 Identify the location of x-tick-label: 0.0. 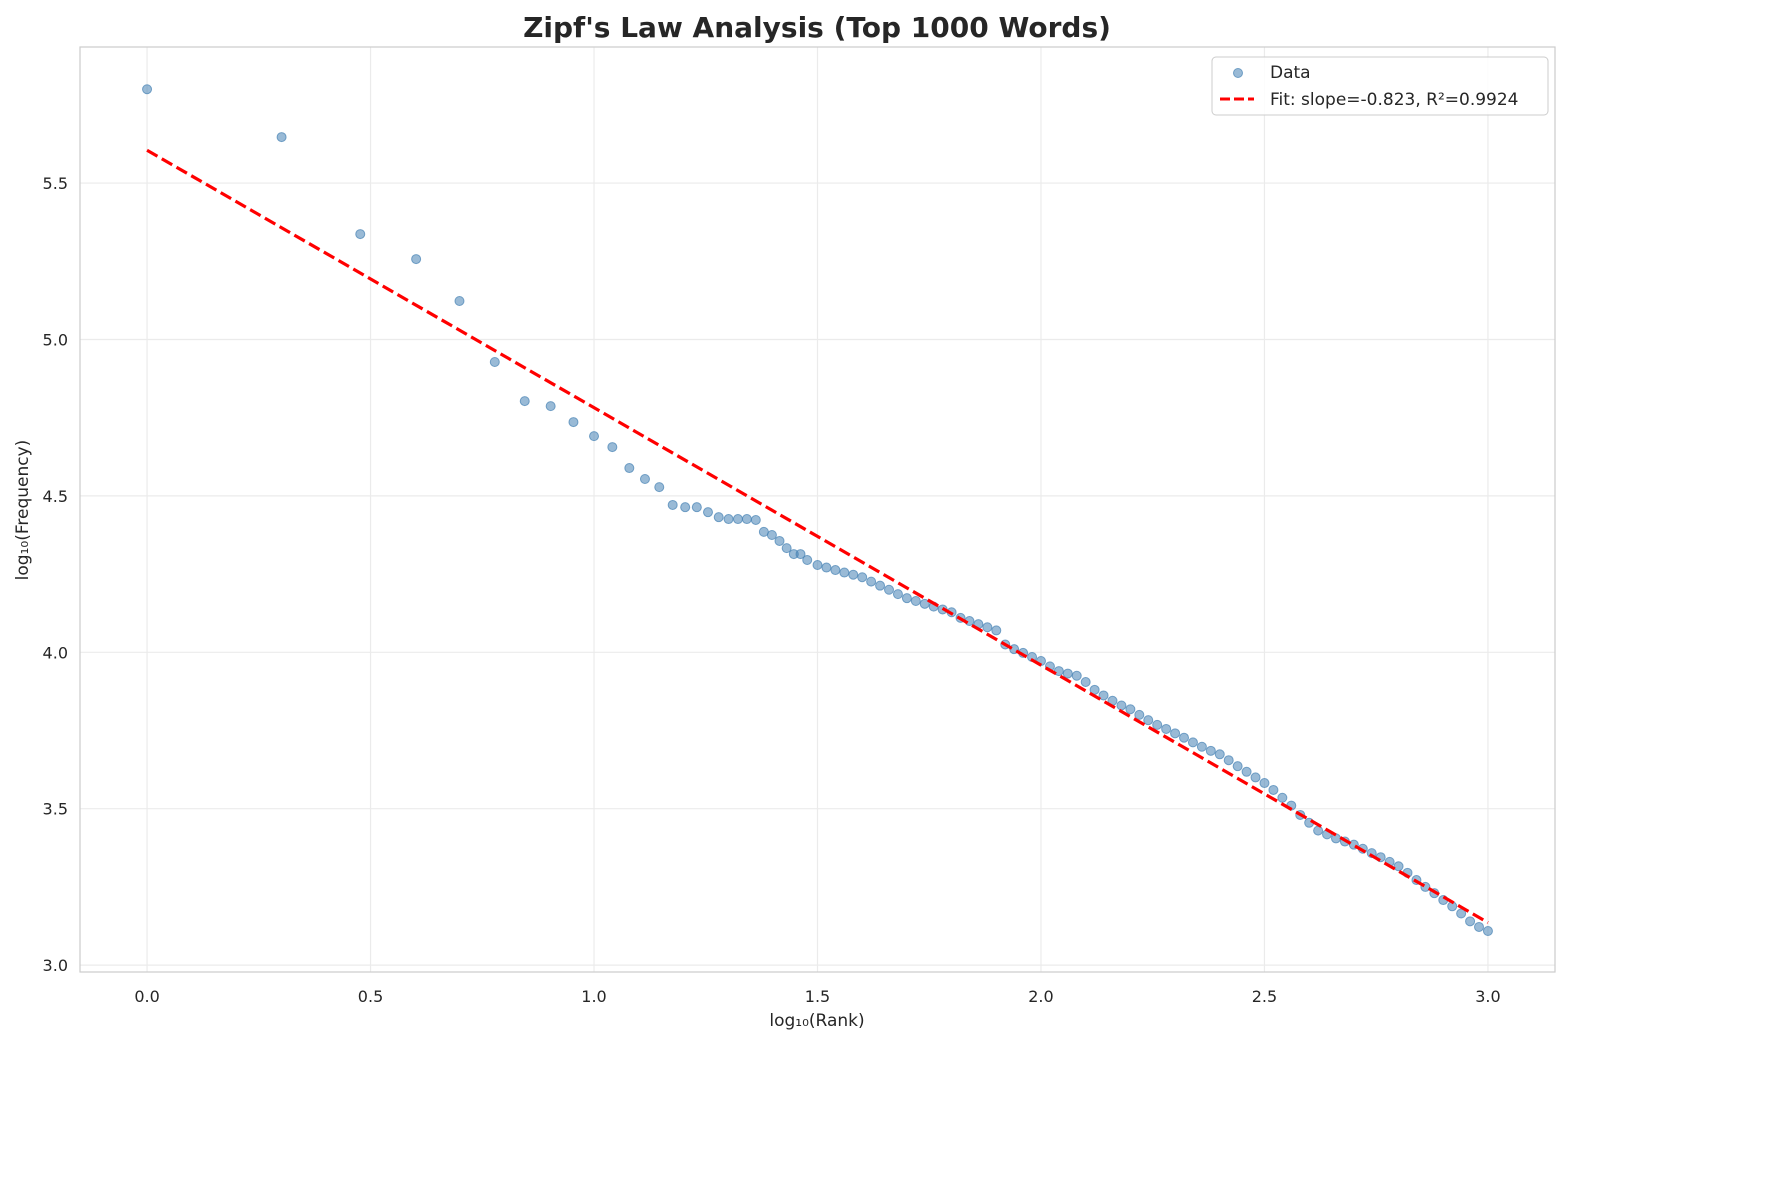
(146, 996).